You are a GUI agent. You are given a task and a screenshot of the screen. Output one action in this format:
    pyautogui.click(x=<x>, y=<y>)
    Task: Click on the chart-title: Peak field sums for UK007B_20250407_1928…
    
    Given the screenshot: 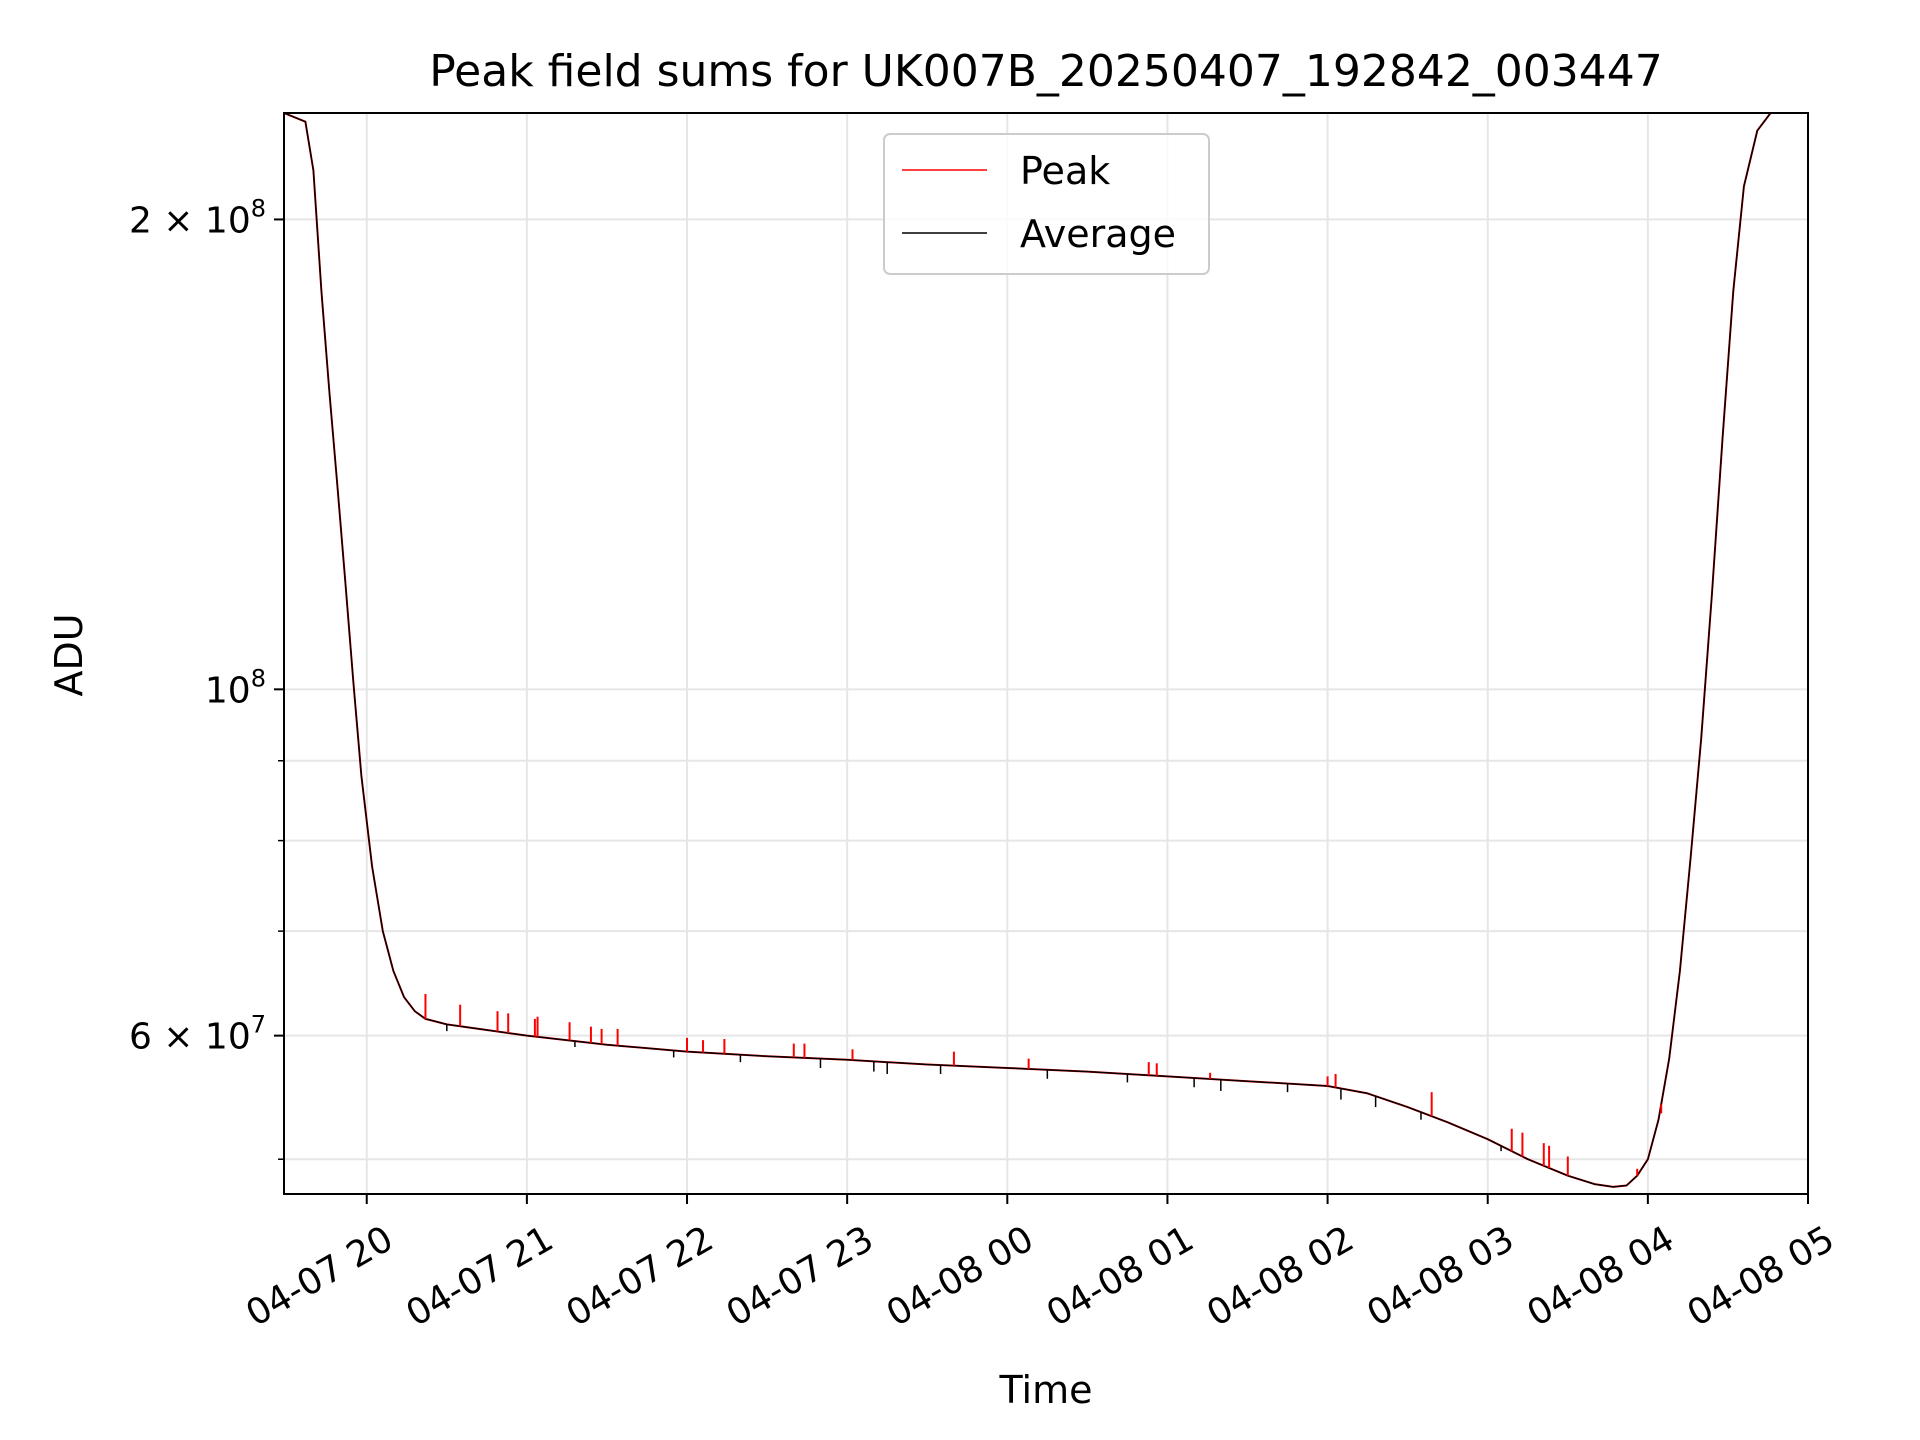 What is the action you would take?
    pyautogui.click(x=1046, y=71)
    